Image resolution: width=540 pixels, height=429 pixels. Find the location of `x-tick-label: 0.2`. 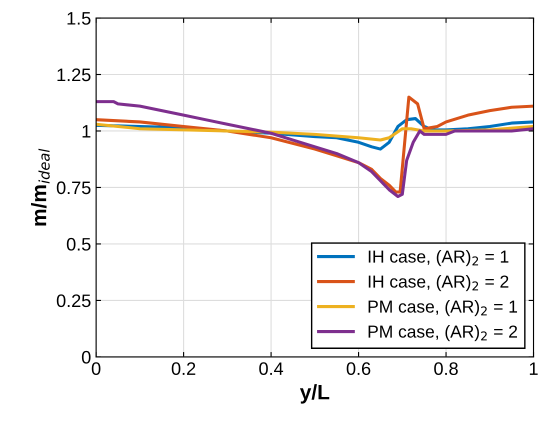

x-tick-label: 0.2 is located at coordinates (184, 369).